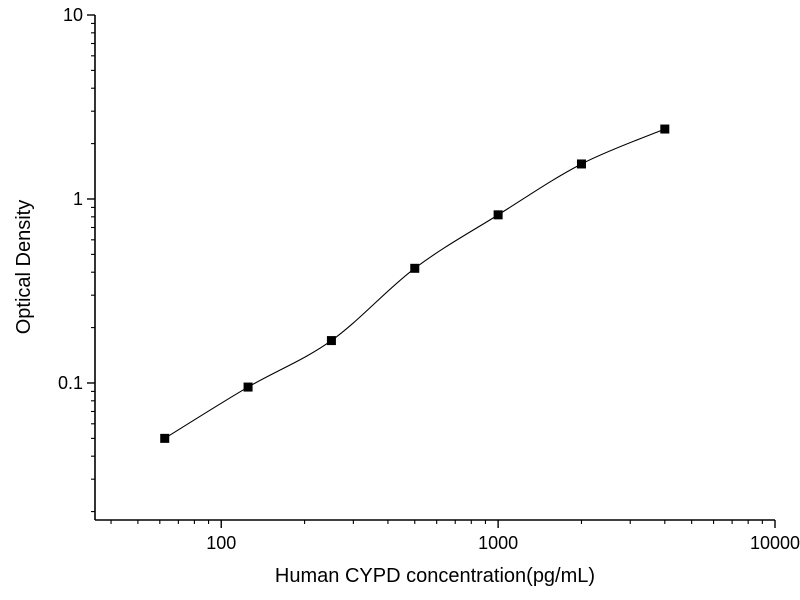  Describe the element at coordinates (73, 15) in the screenshot. I see `y-tick-label: 10` at that location.